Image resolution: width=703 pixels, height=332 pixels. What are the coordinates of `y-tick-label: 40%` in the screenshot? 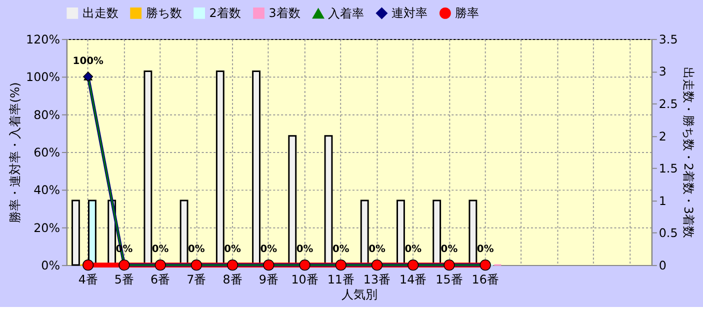 It's located at (47, 190).